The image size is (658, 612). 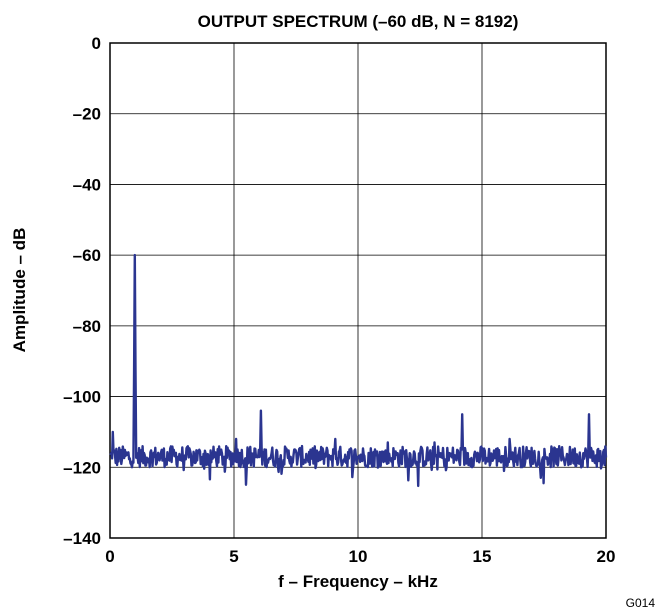 I want to click on y-tick-label: –20, so click(x=87, y=114).